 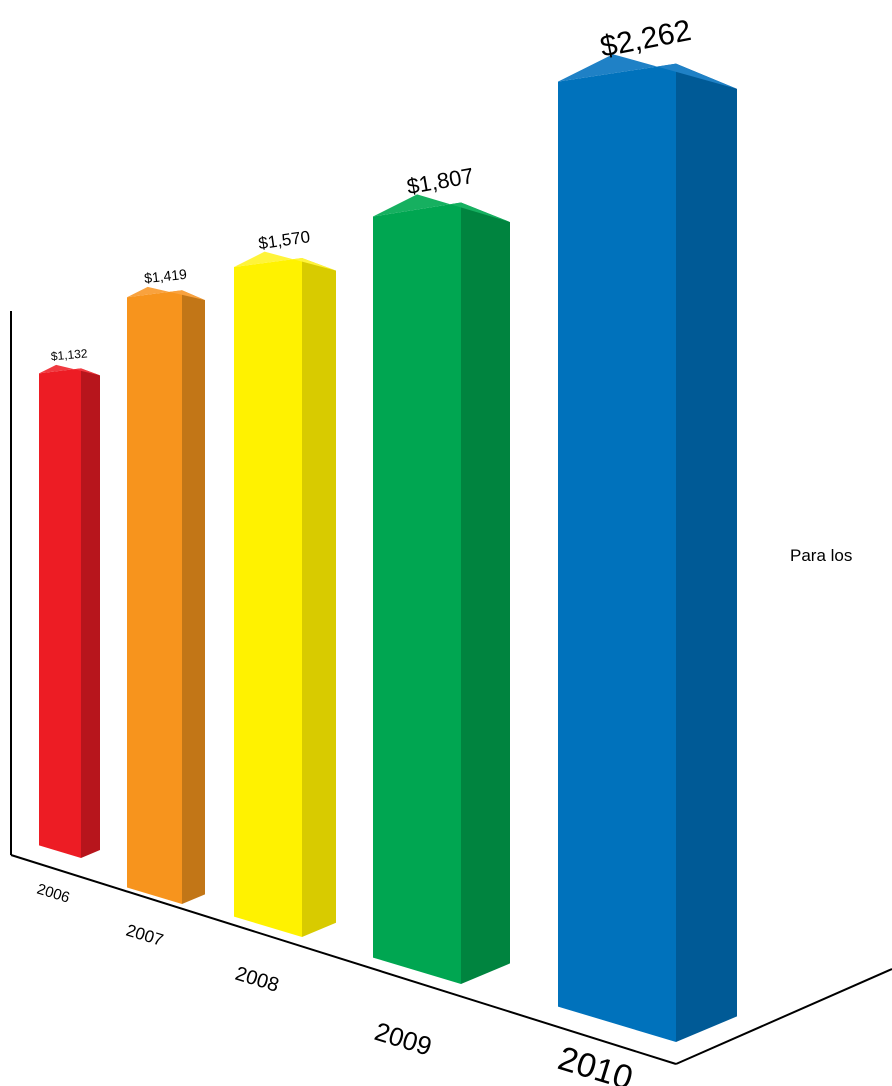 What do you see at coordinates (343, 959) in the screenshot?
I see `x-axis-line` at bounding box center [343, 959].